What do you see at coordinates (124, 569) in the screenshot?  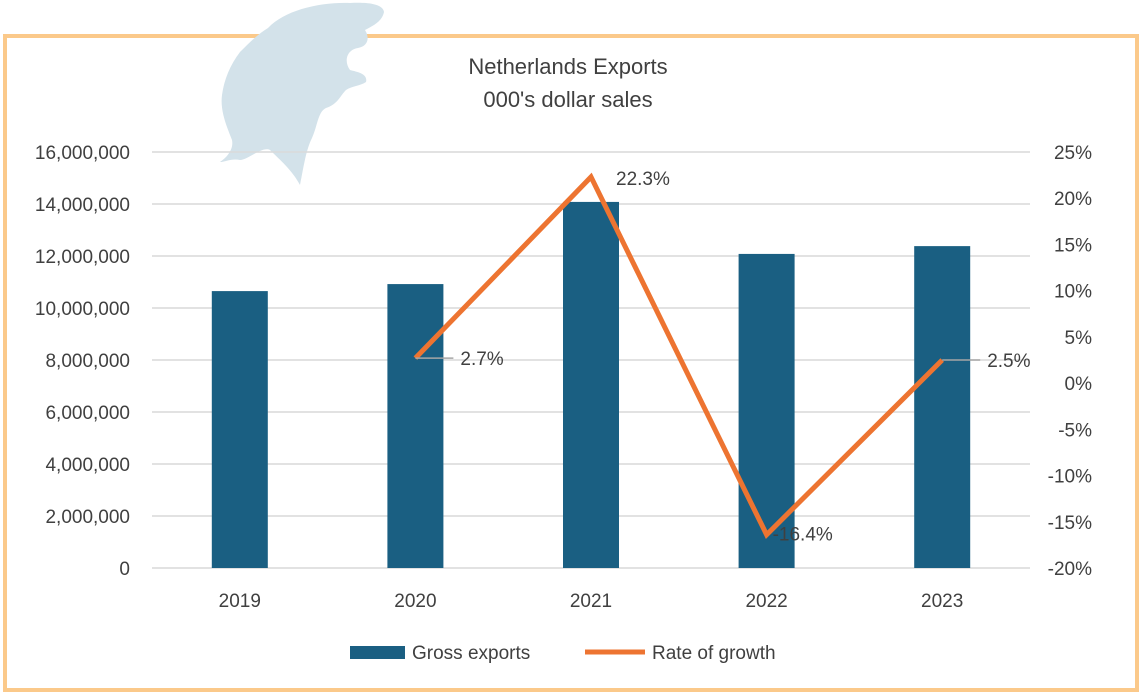 I see `y-left-tick-label: 0` at bounding box center [124, 569].